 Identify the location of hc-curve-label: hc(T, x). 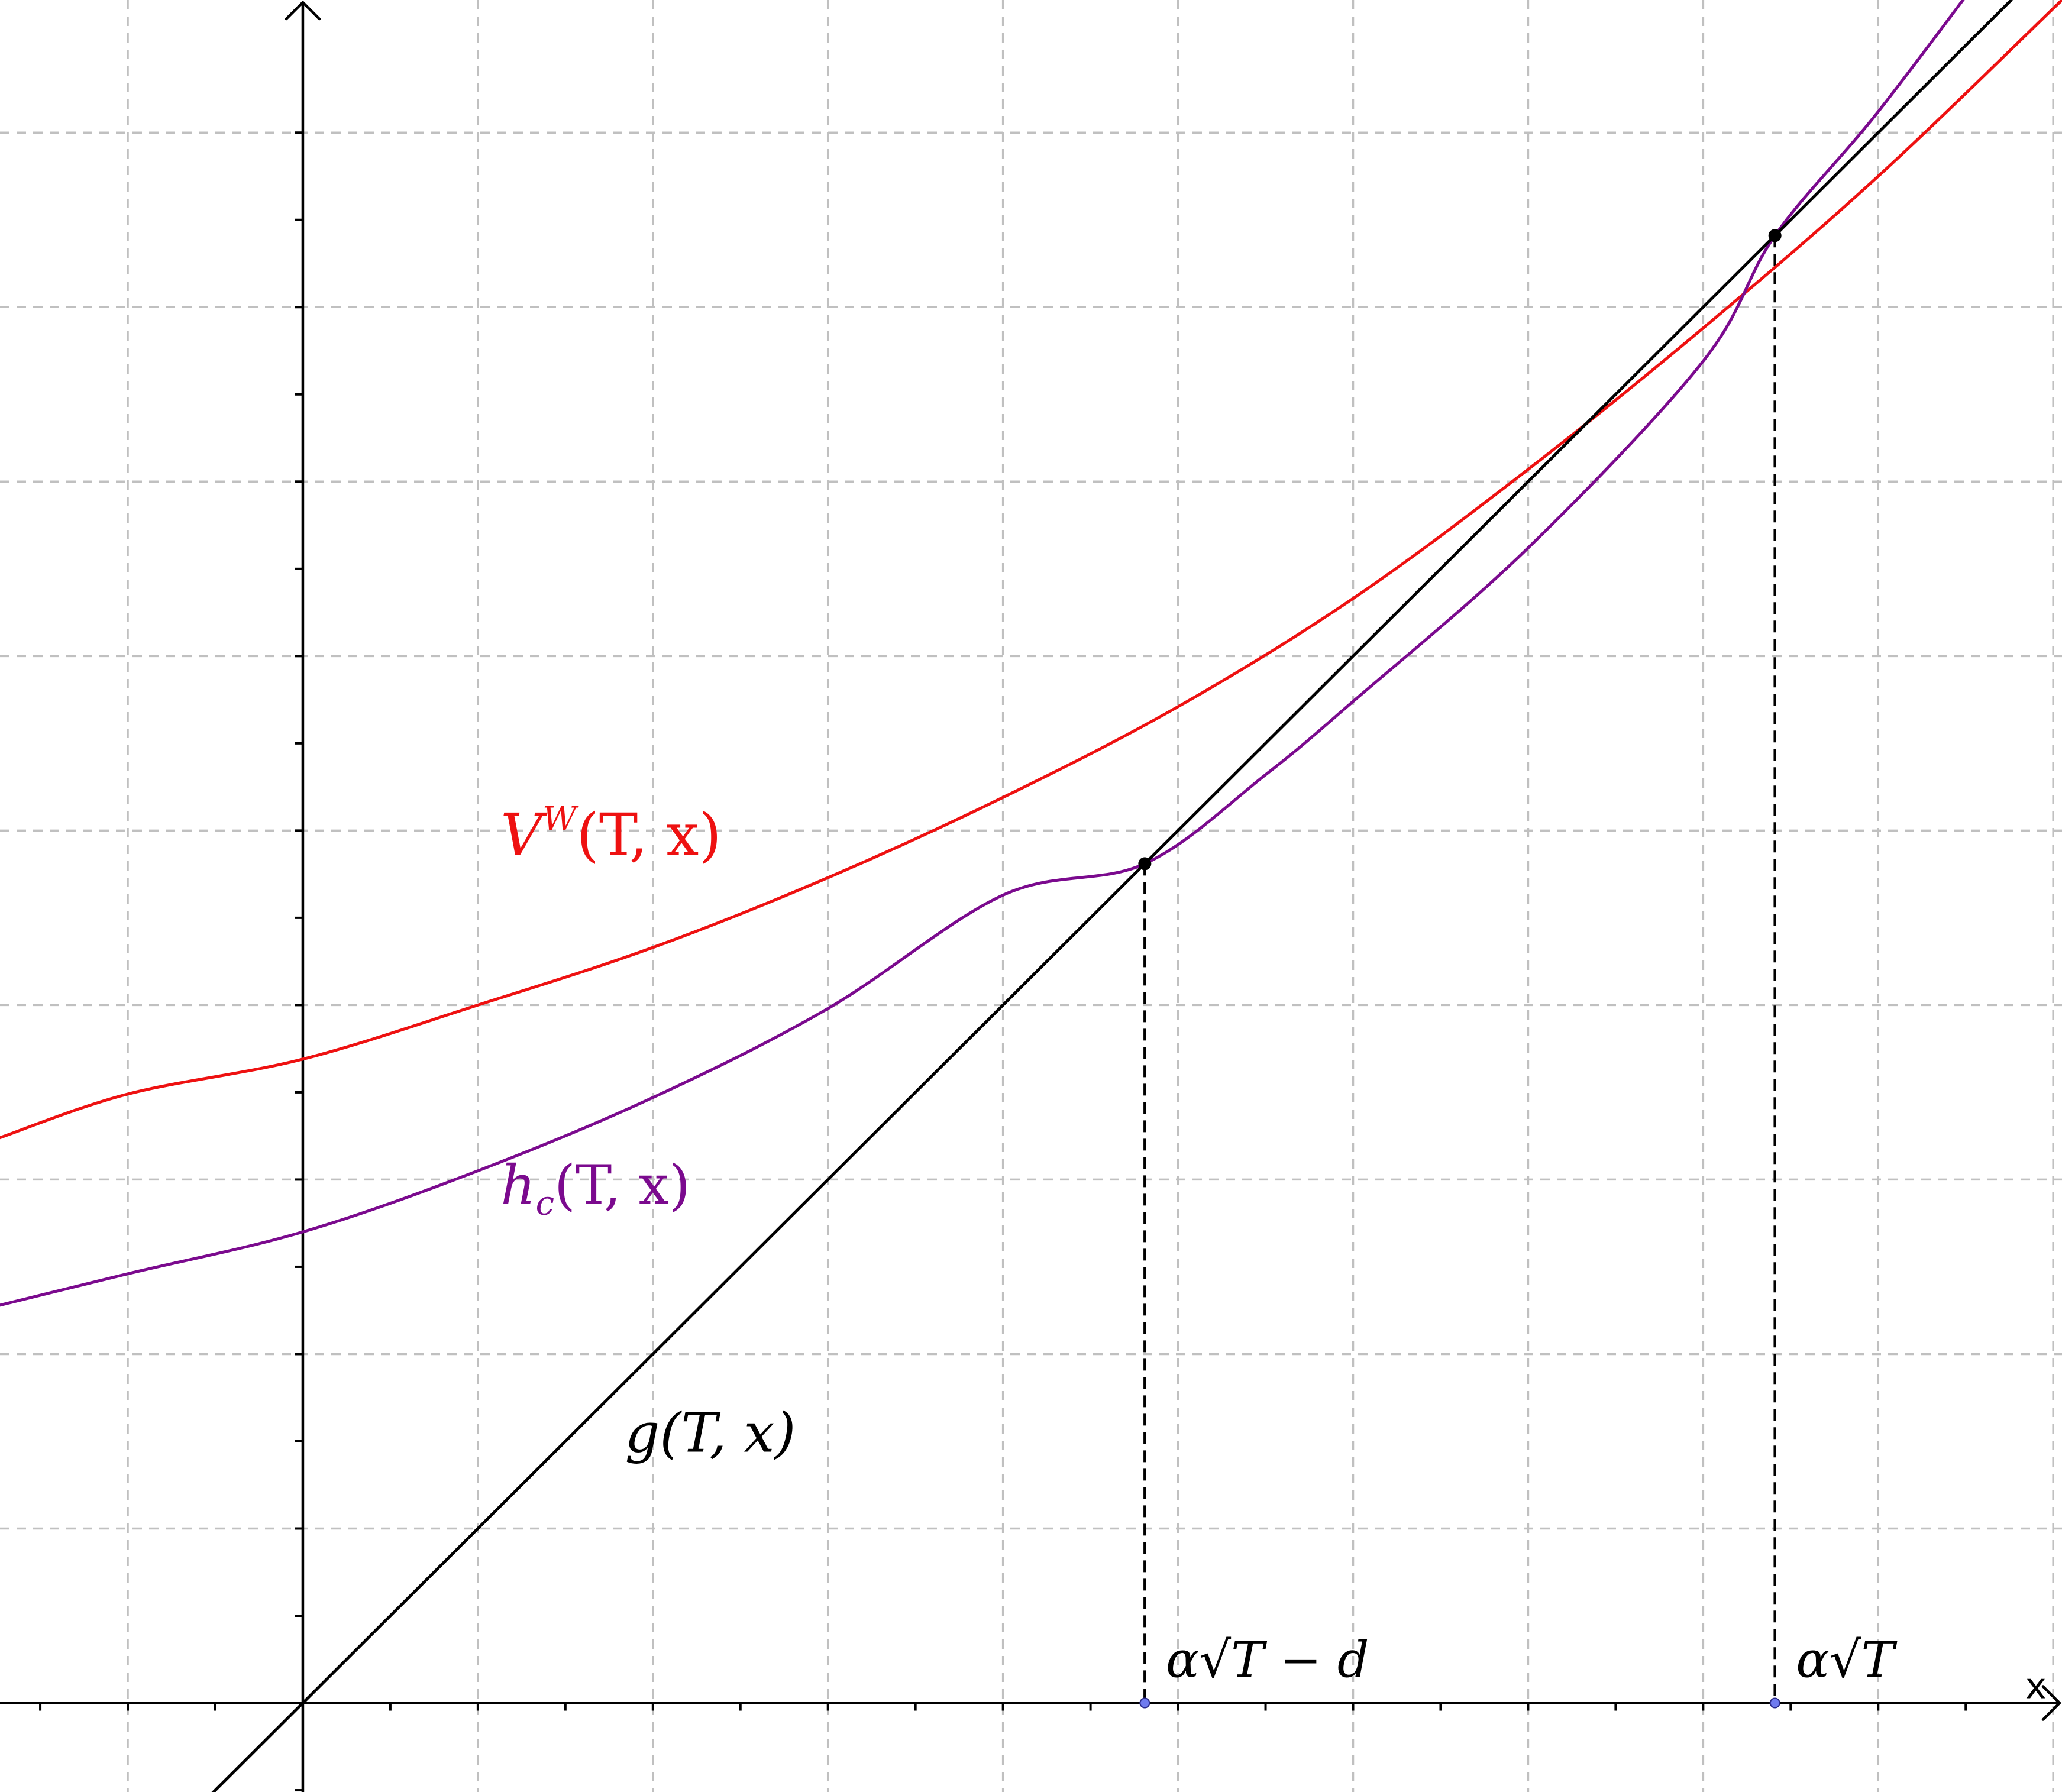
(595, 1188).